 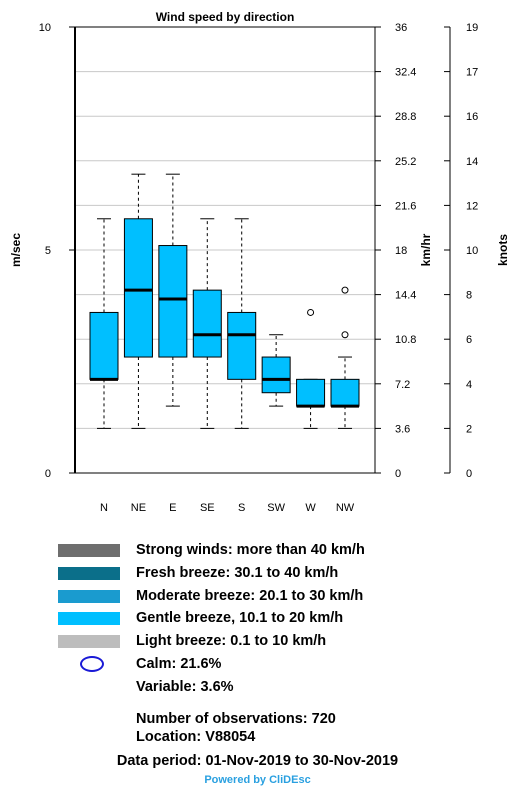 I want to click on right-tick-label: 17, so click(x=472, y=73).